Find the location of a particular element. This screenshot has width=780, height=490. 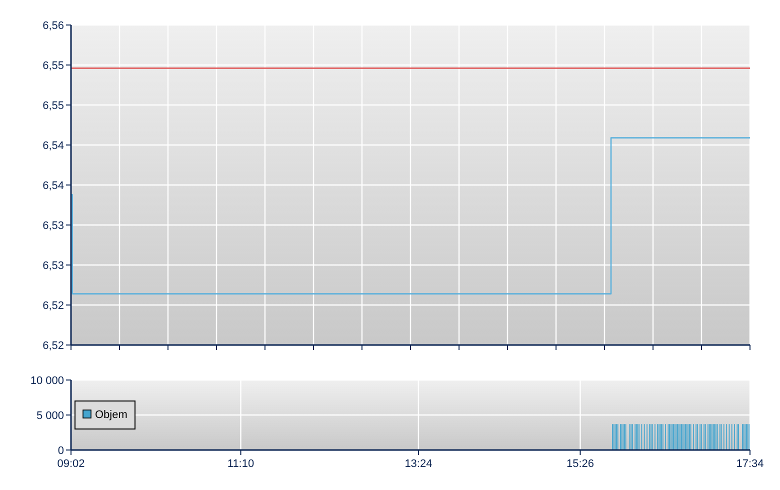

y-tick-label: 5 000 is located at coordinates (50, 416).